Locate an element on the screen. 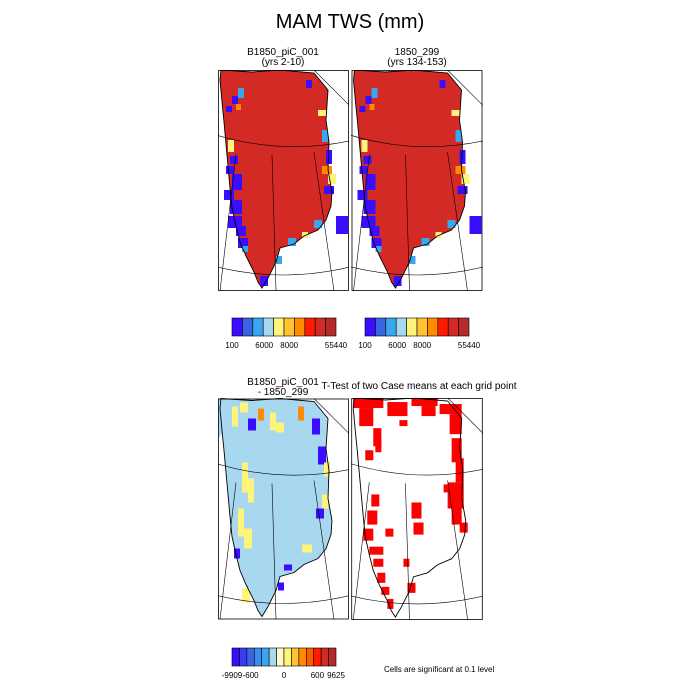 This screenshot has width=700, height=700. colorbar-label: -600 is located at coordinates (251, 675).